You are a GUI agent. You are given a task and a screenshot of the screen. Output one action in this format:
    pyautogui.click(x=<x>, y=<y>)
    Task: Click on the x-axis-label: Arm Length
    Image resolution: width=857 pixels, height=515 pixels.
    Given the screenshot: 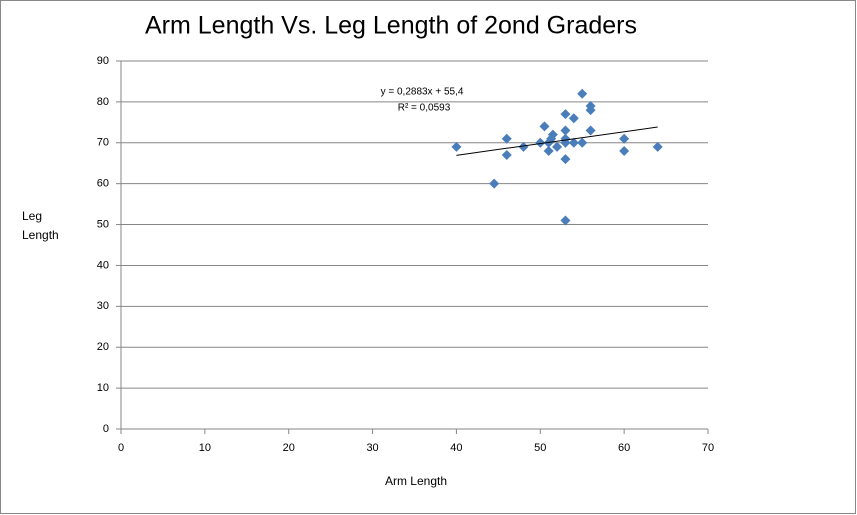 What is the action you would take?
    pyautogui.click(x=416, y=481)
    